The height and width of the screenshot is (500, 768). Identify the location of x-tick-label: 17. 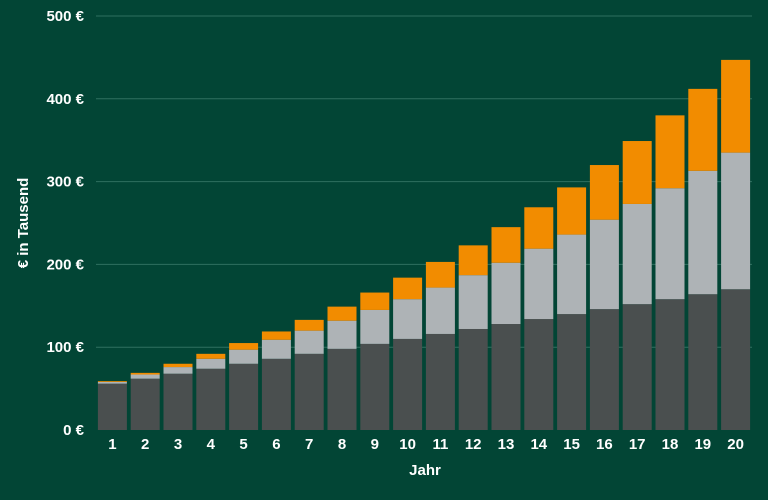
(637, 444).